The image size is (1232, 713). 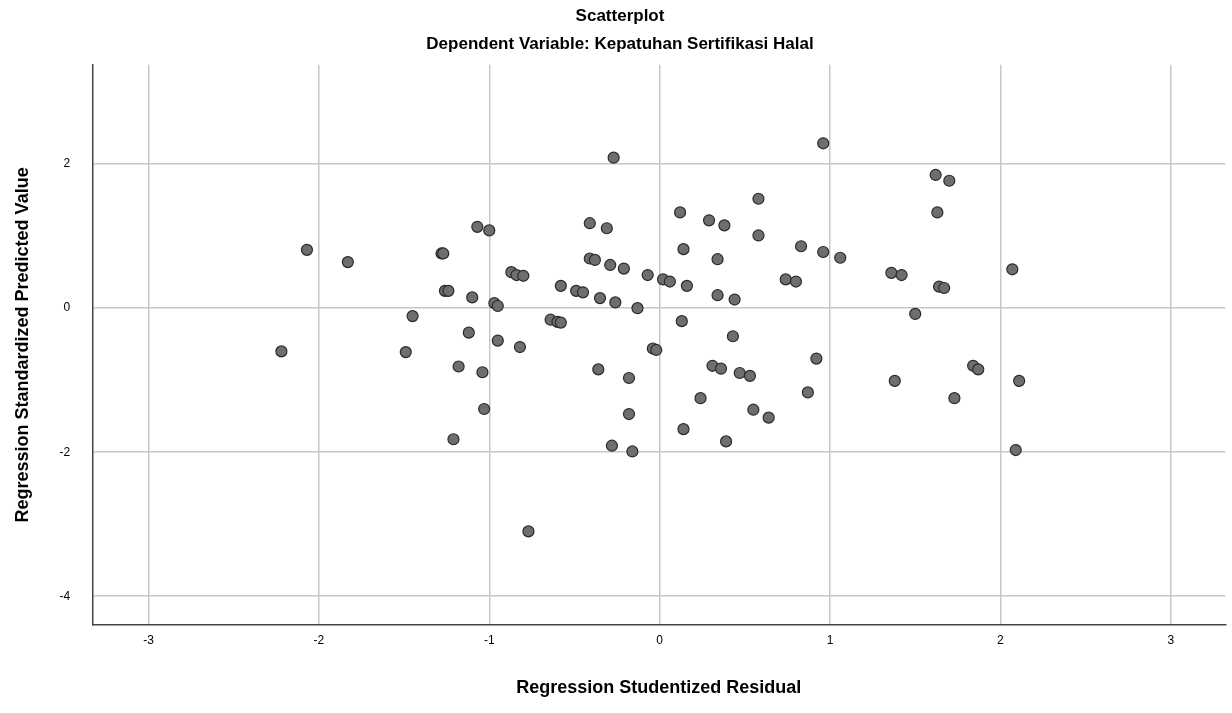 I want to click on x-tick-label: 3, so click(x=1171, y=639).